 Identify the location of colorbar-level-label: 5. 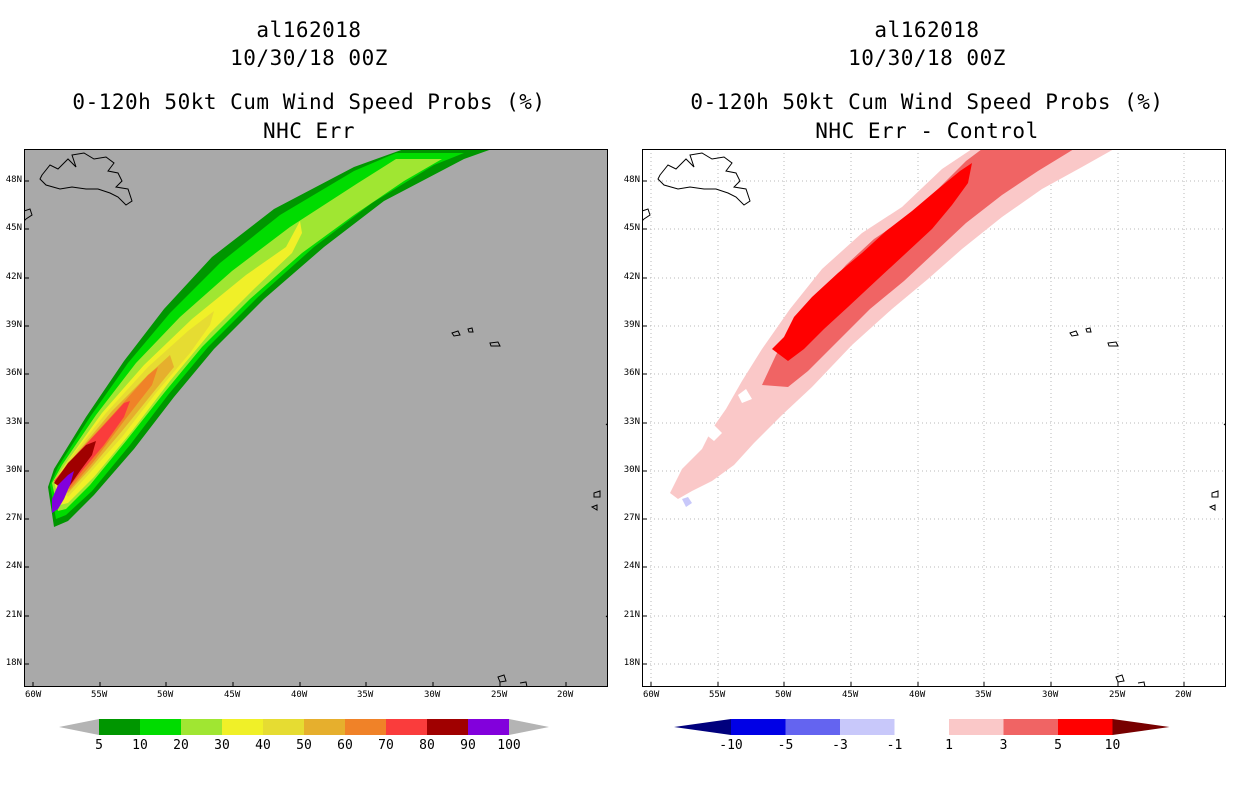
(99, 745).